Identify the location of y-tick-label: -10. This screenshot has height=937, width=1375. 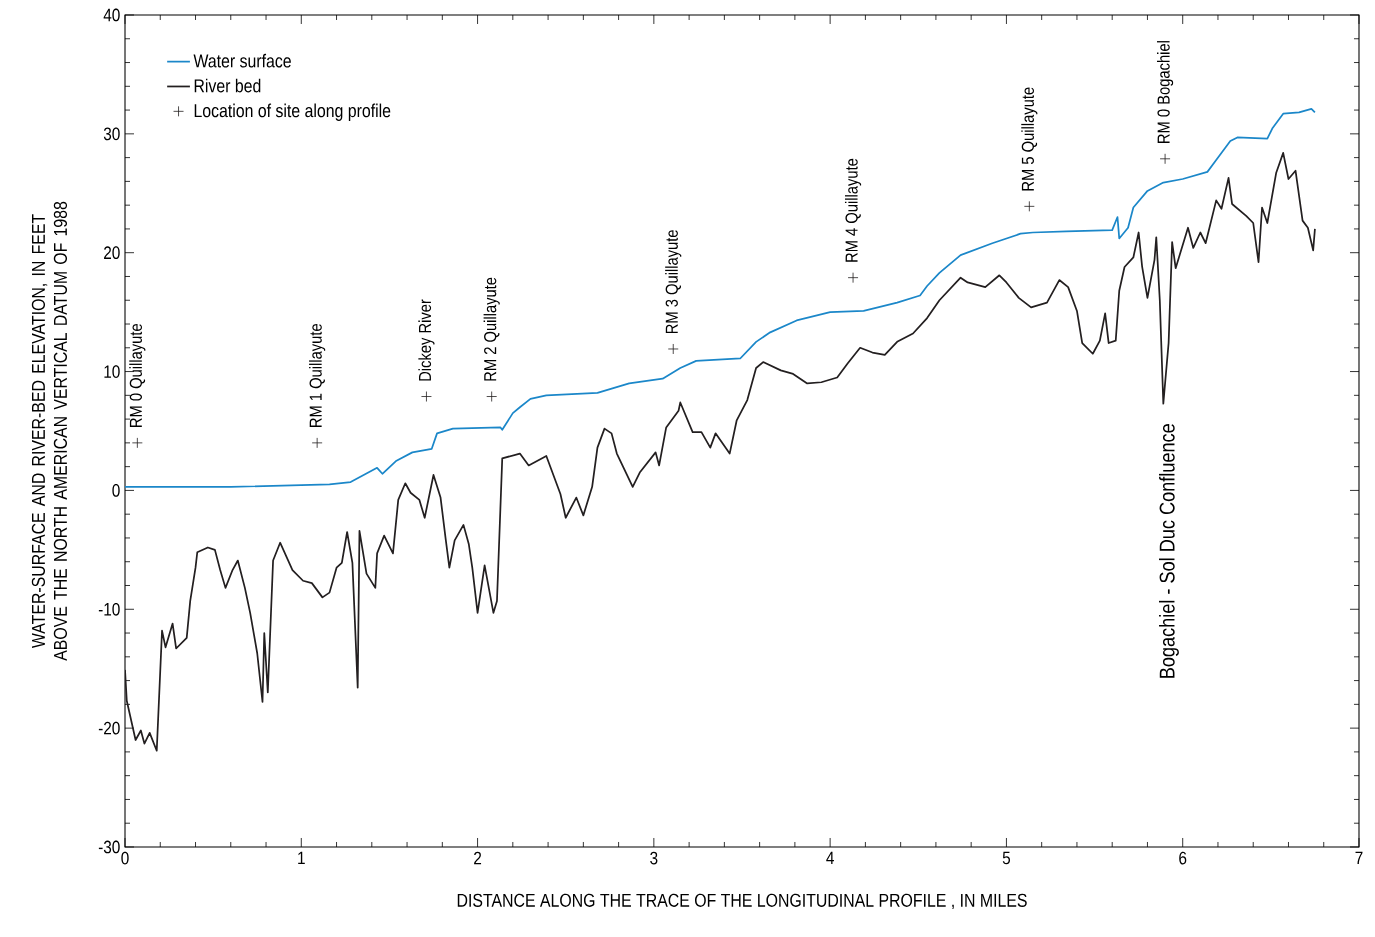
(109, 609).